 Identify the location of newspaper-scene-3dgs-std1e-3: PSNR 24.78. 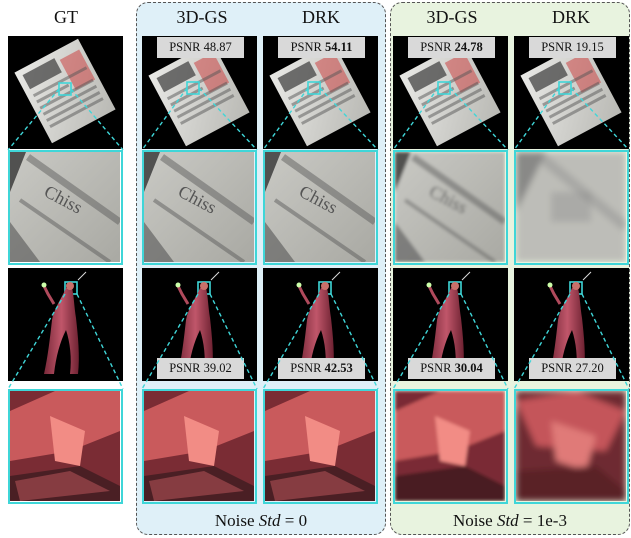
(450, 92).